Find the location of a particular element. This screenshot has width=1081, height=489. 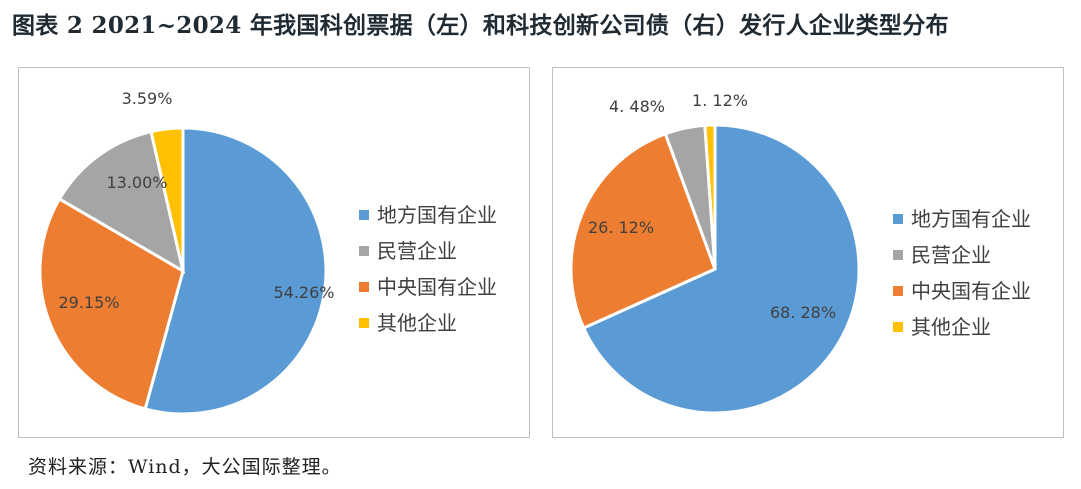

slice-label-central-soe: 29.15% is located at coordinates (88, 302).